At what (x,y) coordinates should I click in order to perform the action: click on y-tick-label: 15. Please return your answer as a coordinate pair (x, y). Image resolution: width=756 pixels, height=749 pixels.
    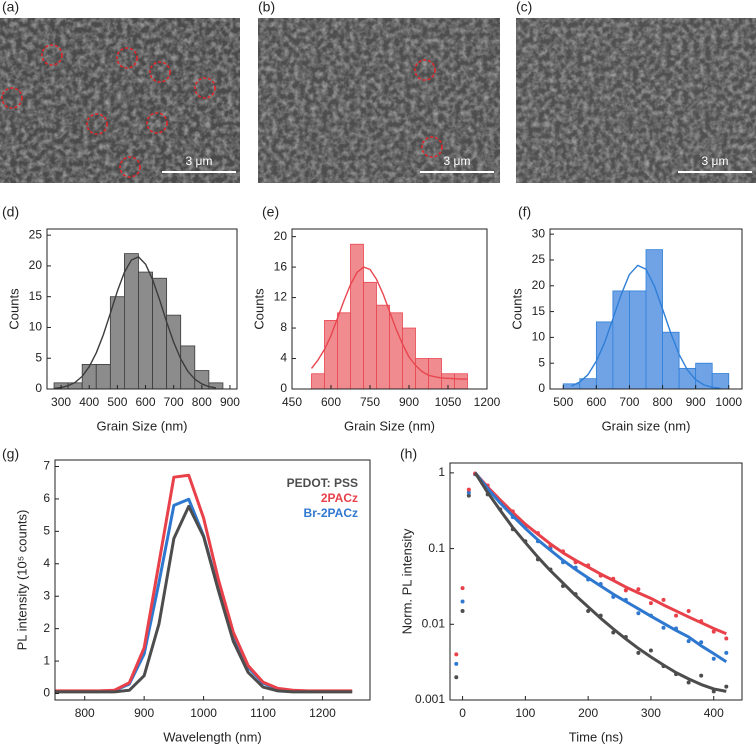
    Looking at the image, I should click on (36, 296).